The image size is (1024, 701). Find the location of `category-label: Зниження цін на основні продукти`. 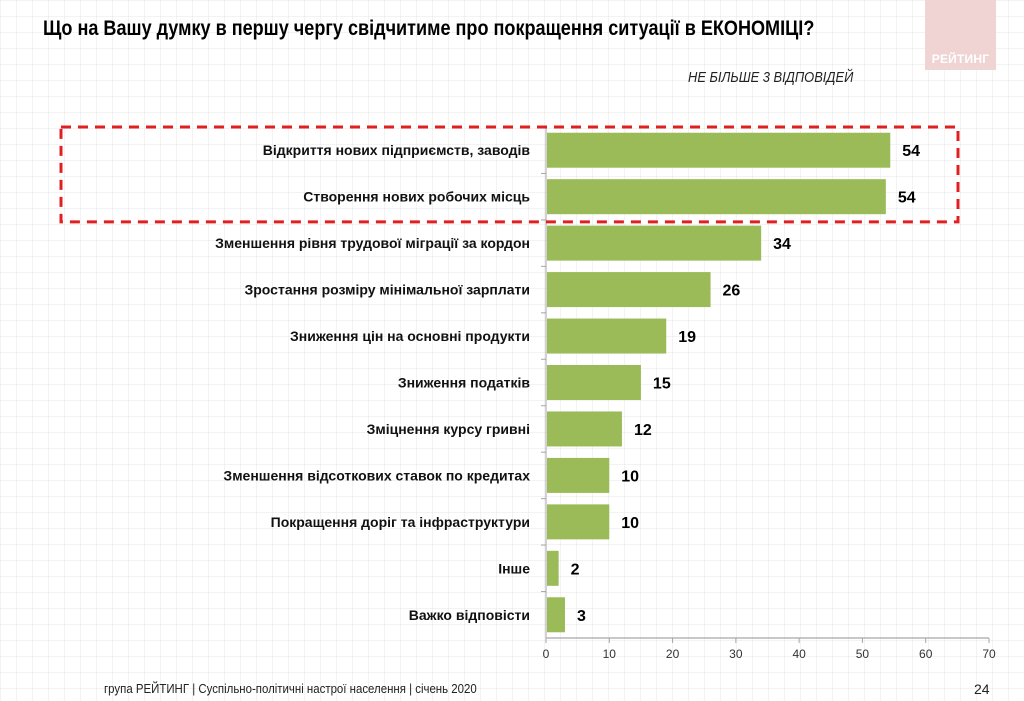

category-label: Зниження цін на основні продукти is located at coordinates (410, 336).